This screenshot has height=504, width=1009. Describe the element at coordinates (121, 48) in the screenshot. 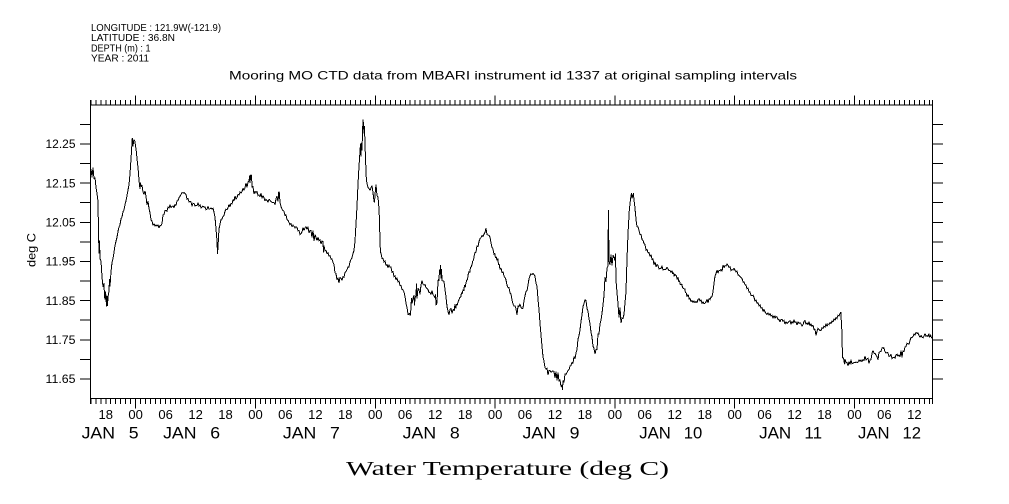

I see `svg-text: DEPTH (m) : 1` at that location.